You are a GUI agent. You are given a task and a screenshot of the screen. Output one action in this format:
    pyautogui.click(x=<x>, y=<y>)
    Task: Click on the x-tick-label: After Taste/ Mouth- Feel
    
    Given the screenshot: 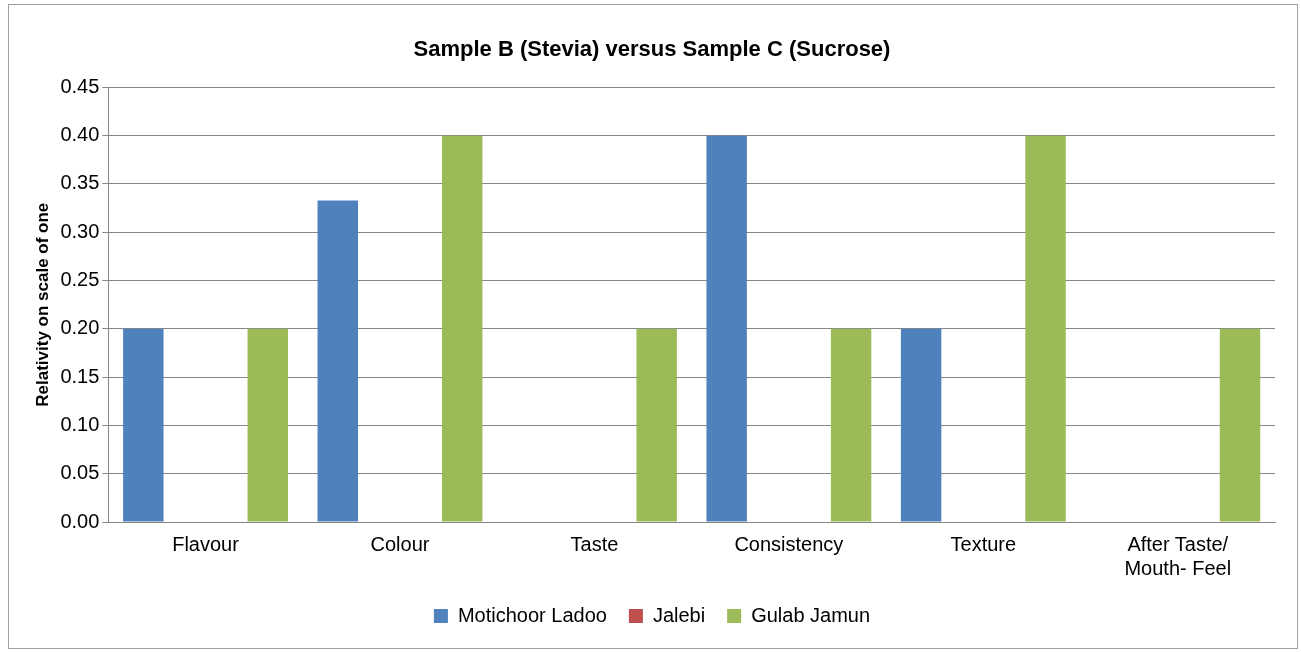 What is the action you would take?
    pyautogui.click(x=1178, y=555)
    